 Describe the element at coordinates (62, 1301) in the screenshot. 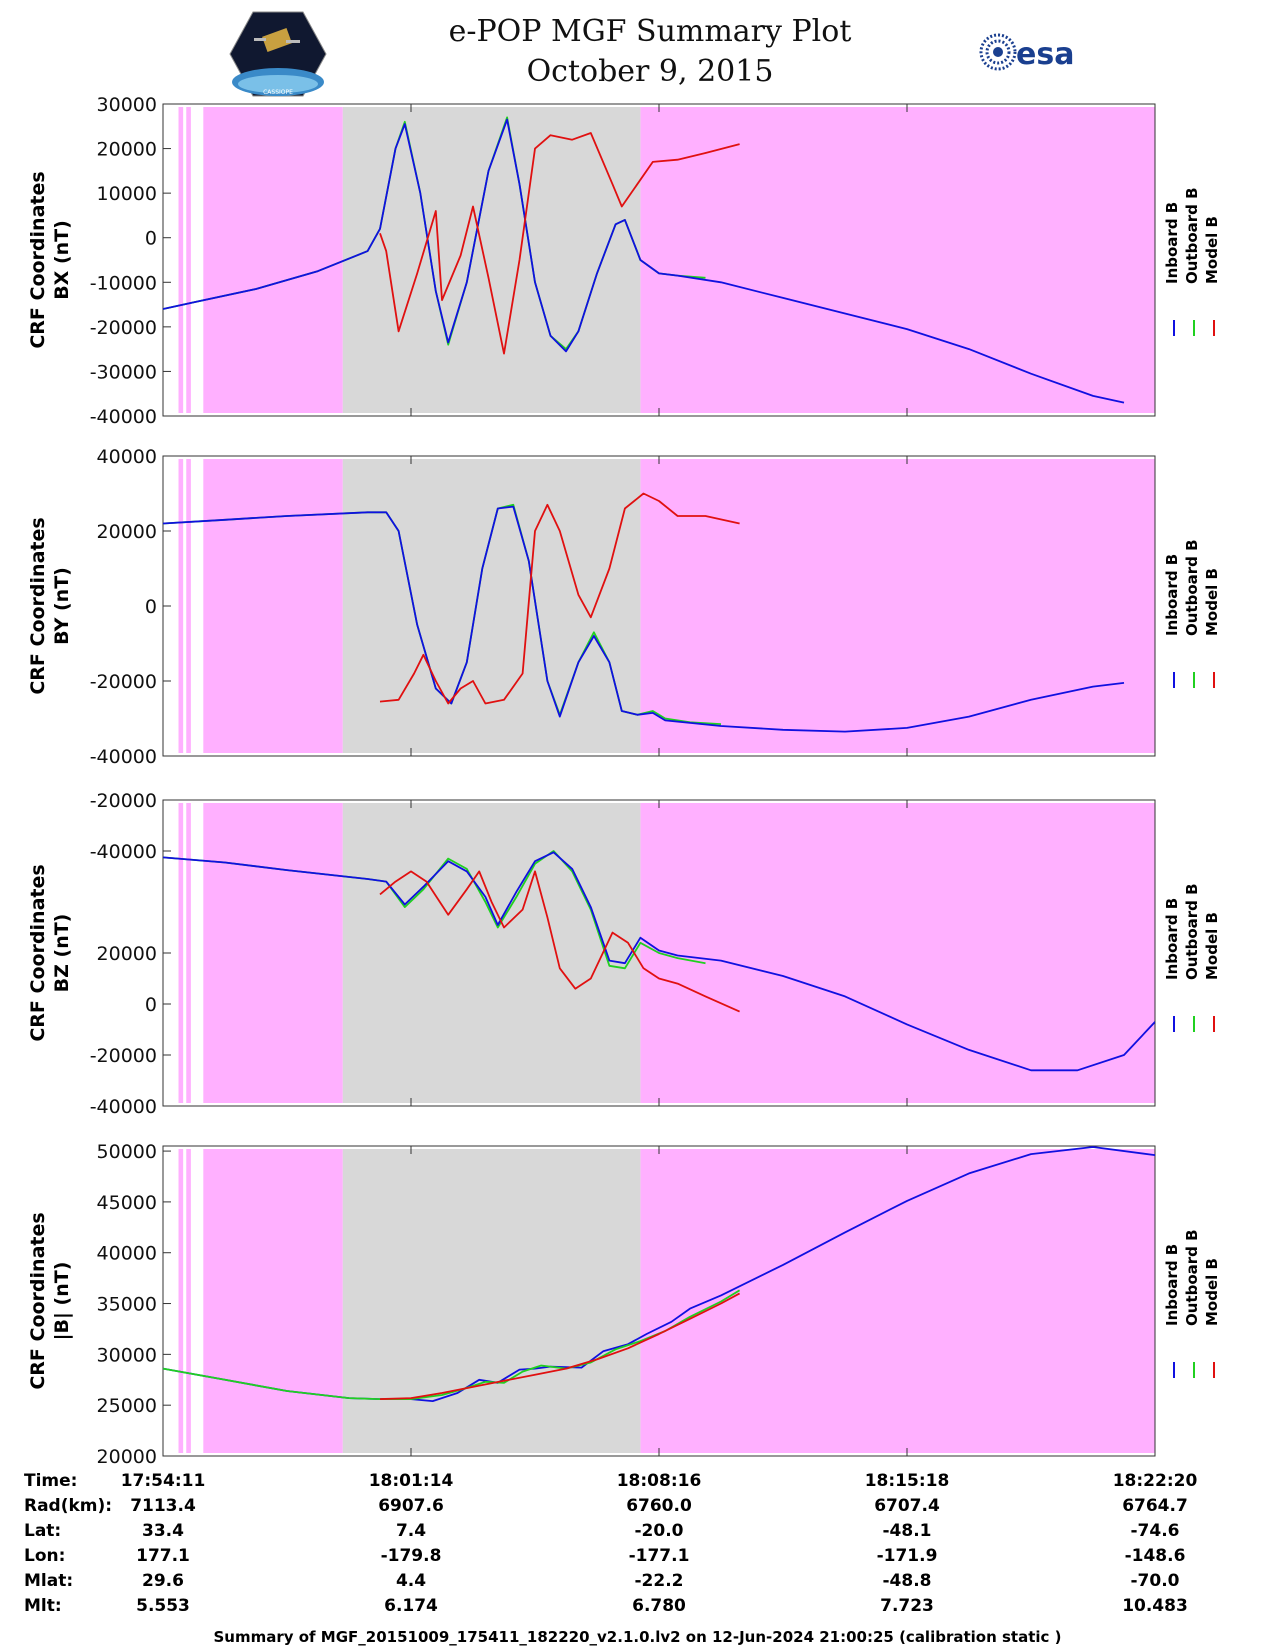

I see `y-axis-label: |B| (nT)` at that location.